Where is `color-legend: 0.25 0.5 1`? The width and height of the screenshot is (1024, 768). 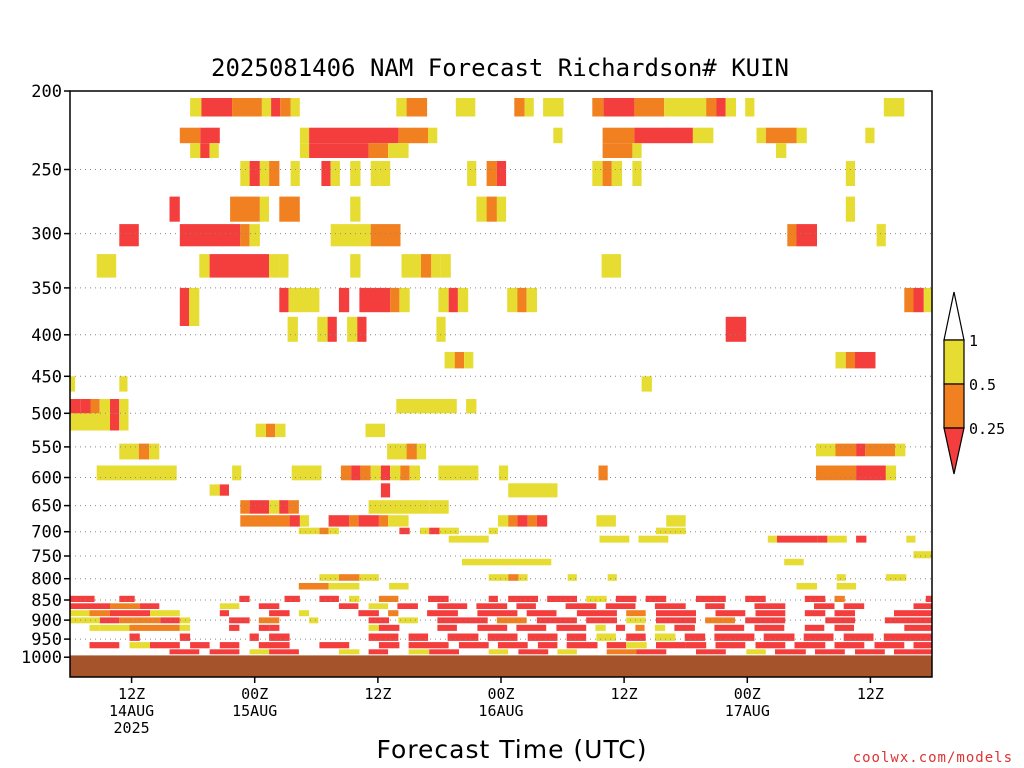
color-legend: 0.25 0.5 1 is located at coordinates (974, 383).